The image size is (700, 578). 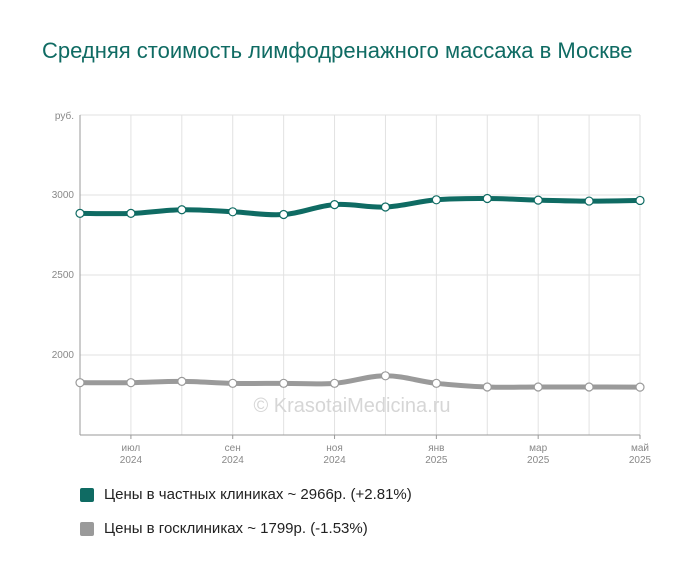 What do you see at coordinates (131, 448) in the screenshot?
I see `x-tick-label-month: июл` at bounding box center [131, 448].